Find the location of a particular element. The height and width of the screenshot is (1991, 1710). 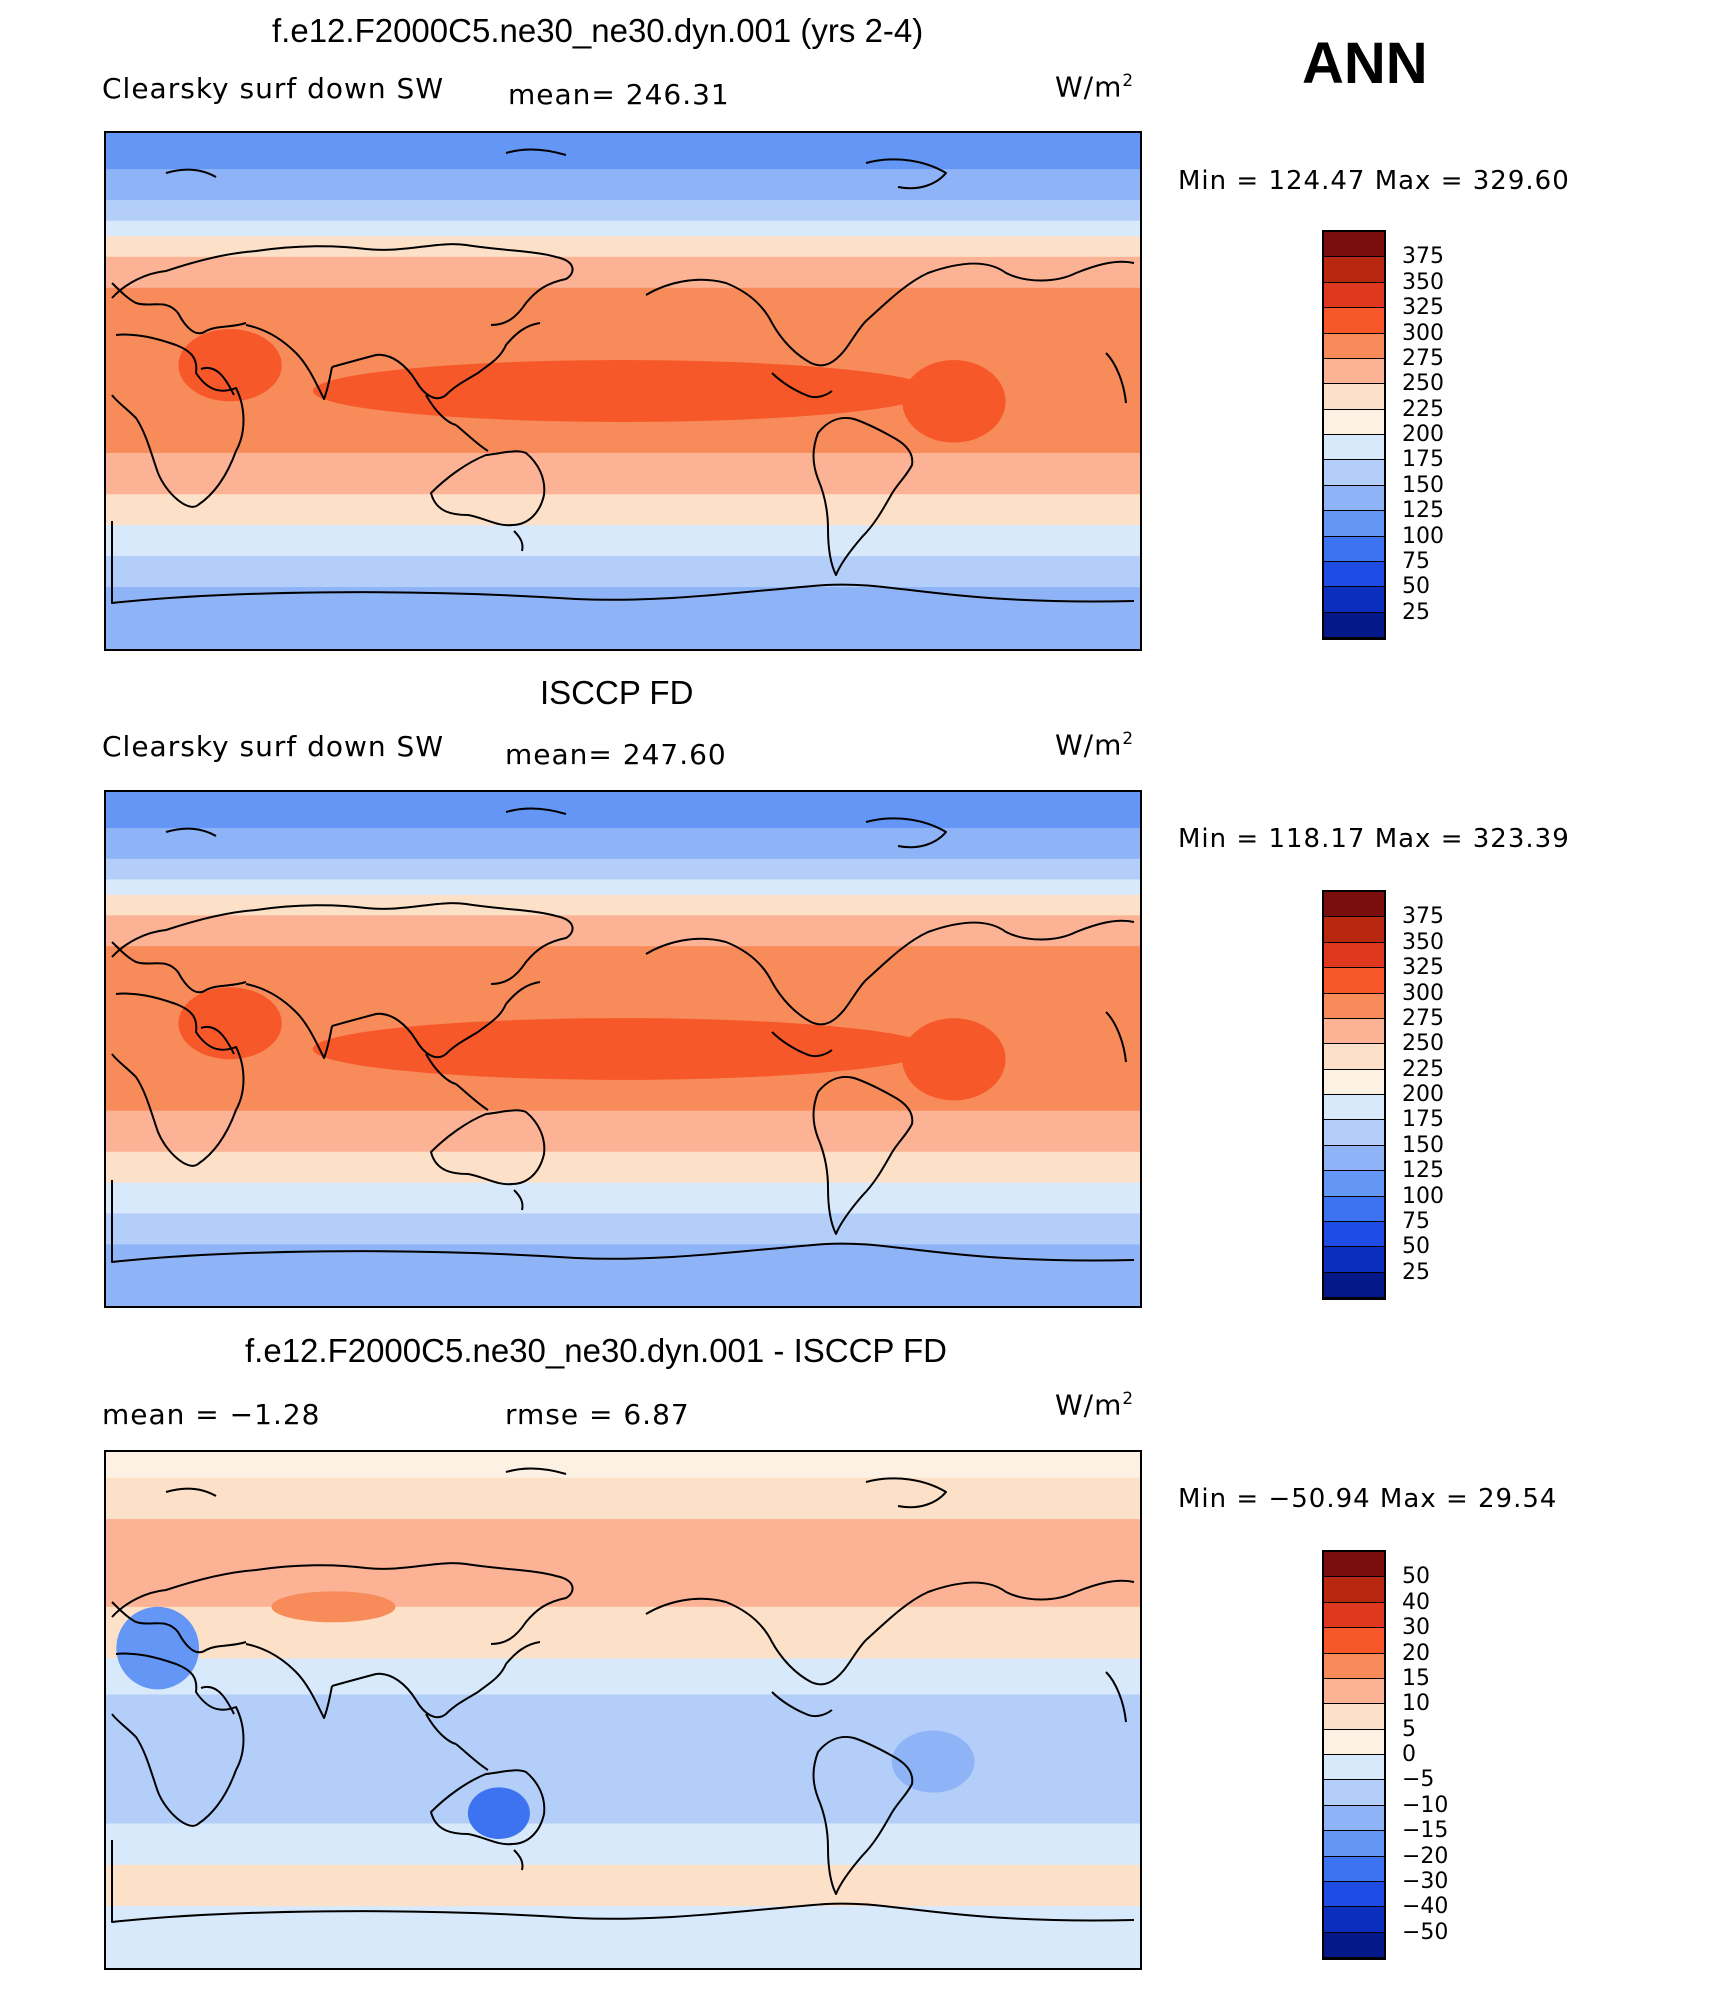

colorbar-label: 275 is located at coordinates (1423, 1018).